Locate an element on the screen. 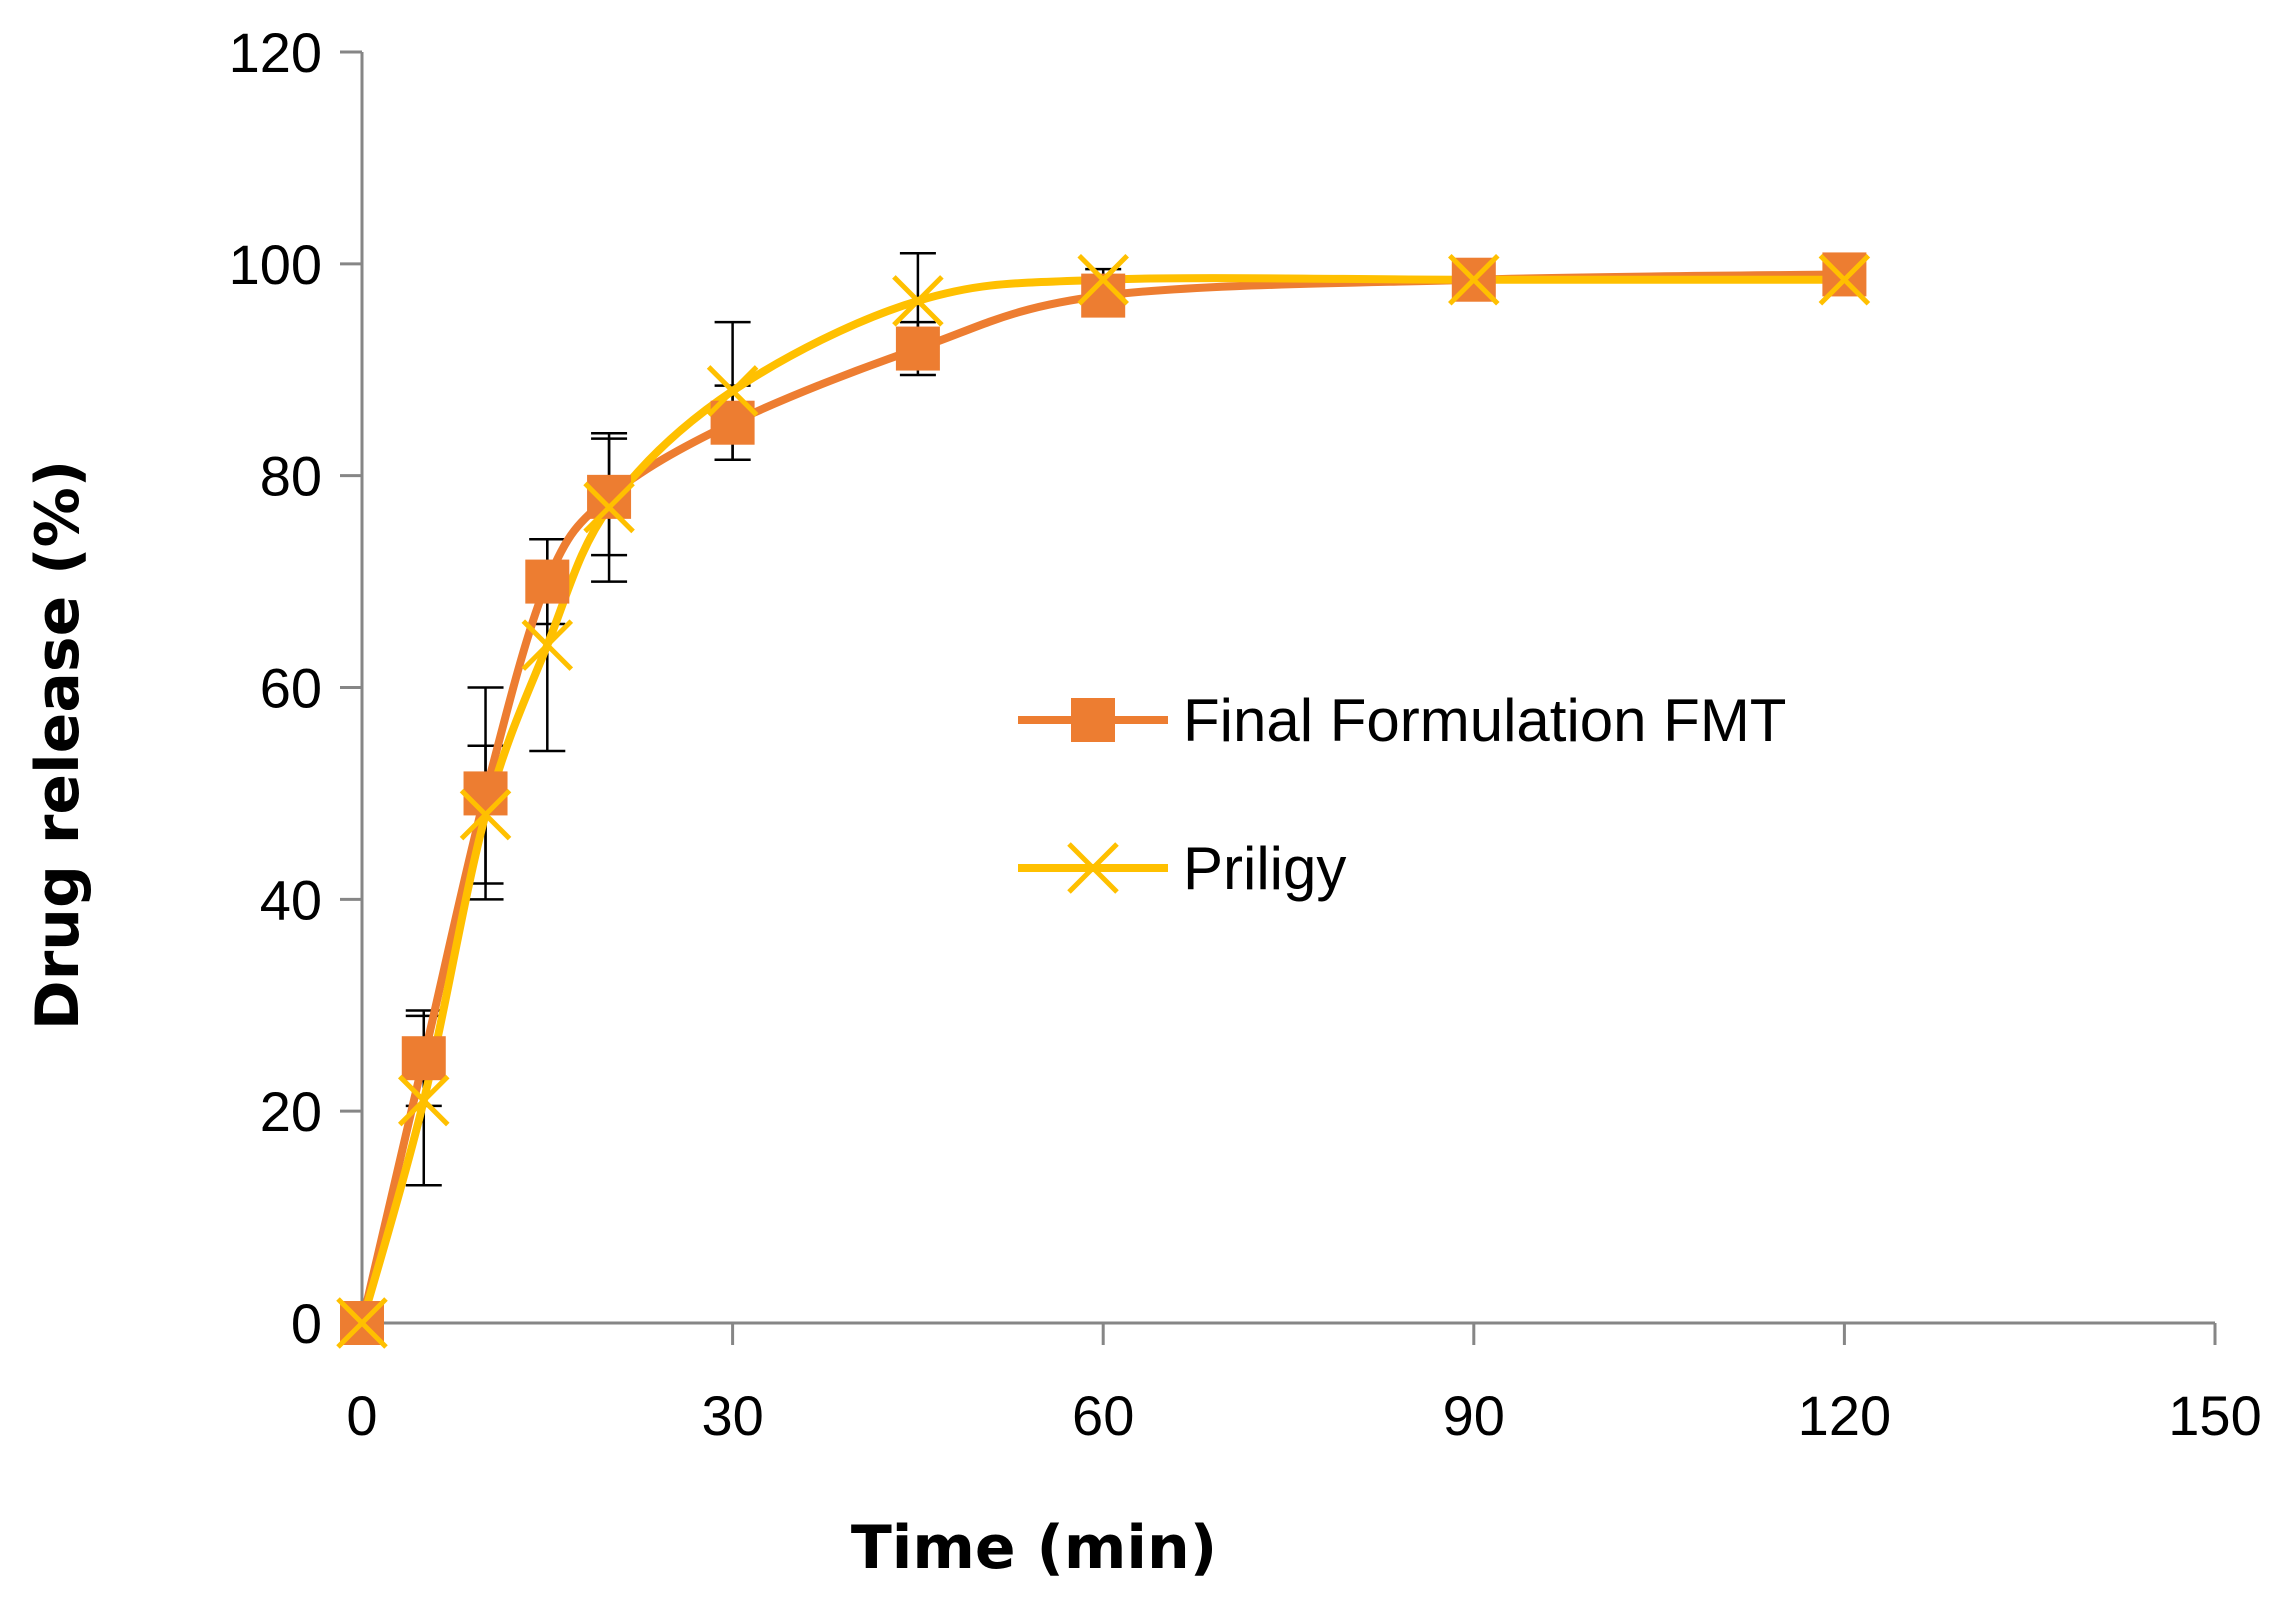 This screenshot has width=2287, height=1611. y-tick-label-20: 20 is located at coordinates (291, 1111).